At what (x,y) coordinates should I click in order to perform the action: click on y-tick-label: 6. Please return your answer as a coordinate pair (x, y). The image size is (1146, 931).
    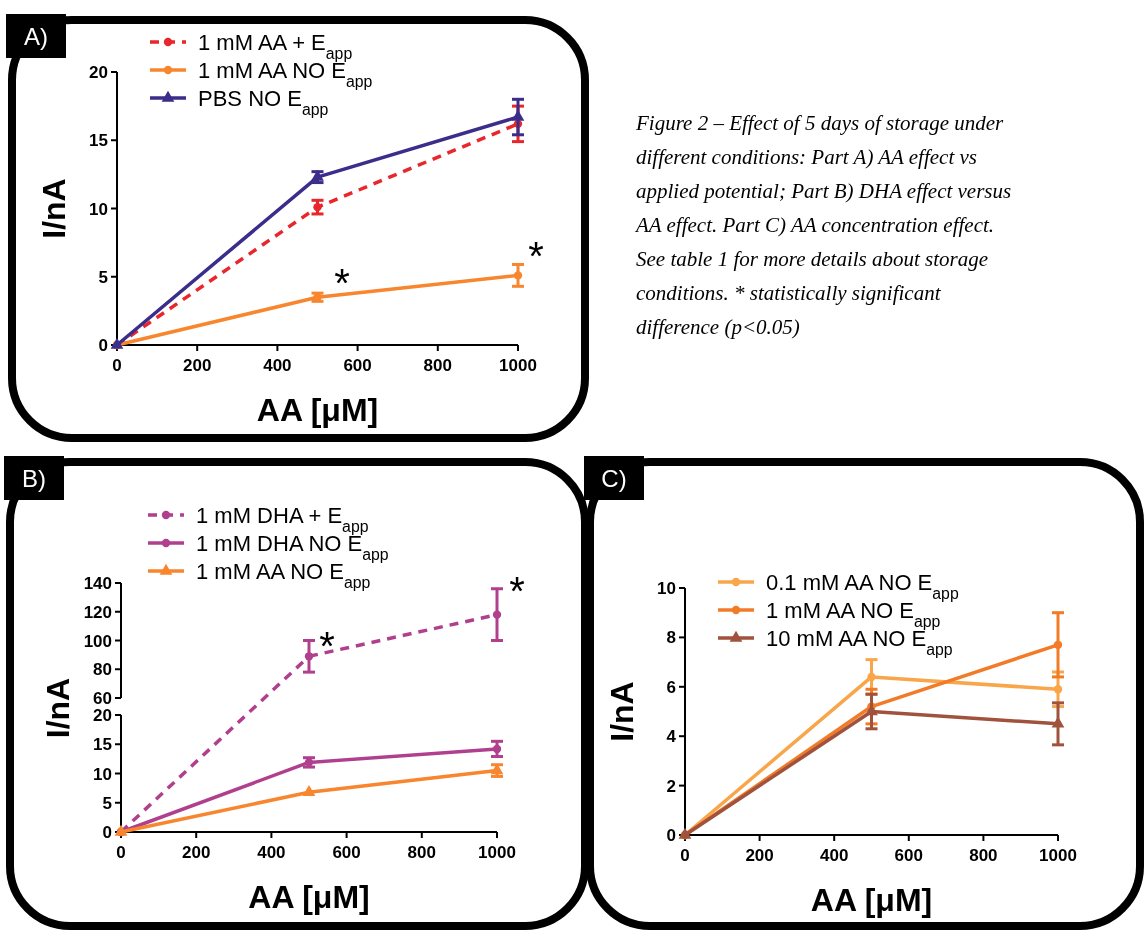
    Looking at the image, I should click on (671, 687).